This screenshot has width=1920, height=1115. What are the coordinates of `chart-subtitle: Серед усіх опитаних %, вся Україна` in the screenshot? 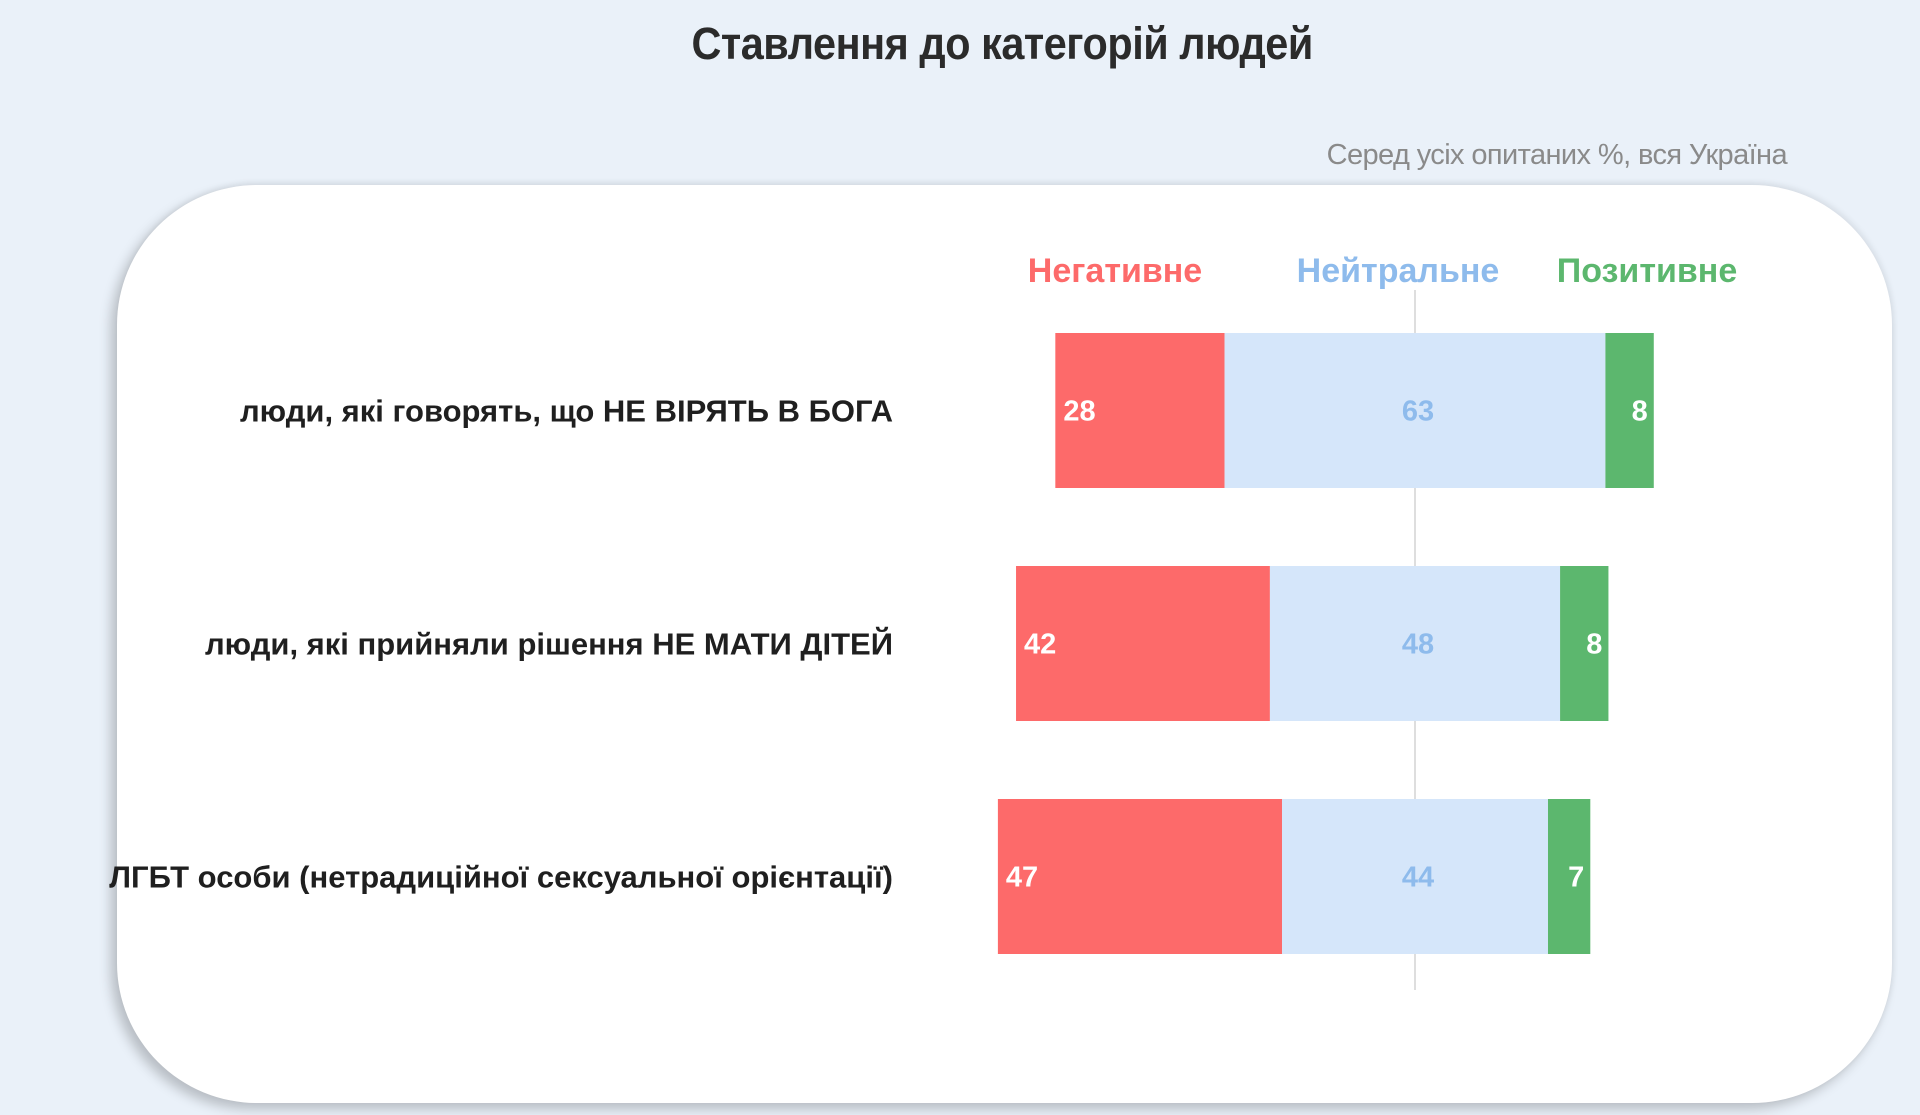 It's located at (1557, 155).